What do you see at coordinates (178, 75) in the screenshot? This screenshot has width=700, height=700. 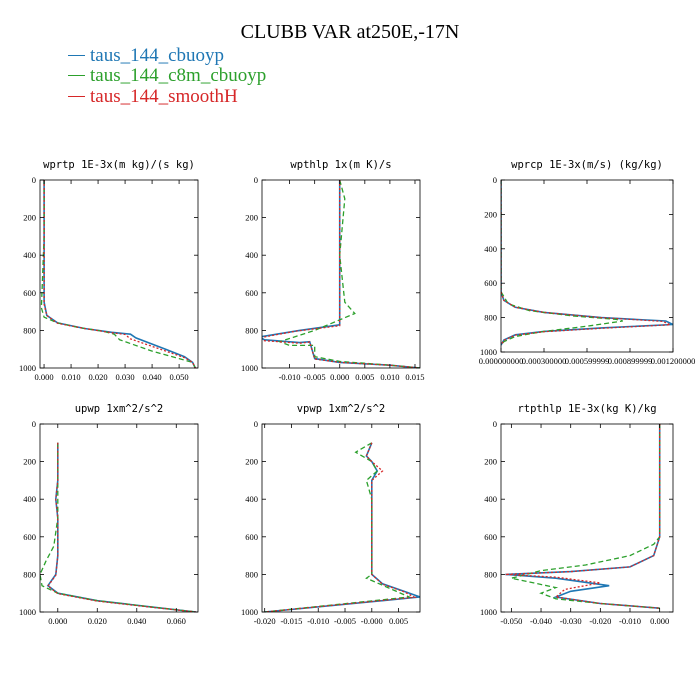 I see `legend-label-c8m-cbuoyp: taus_144_c8m_cbuoyp` at bounding box center [178, 75].